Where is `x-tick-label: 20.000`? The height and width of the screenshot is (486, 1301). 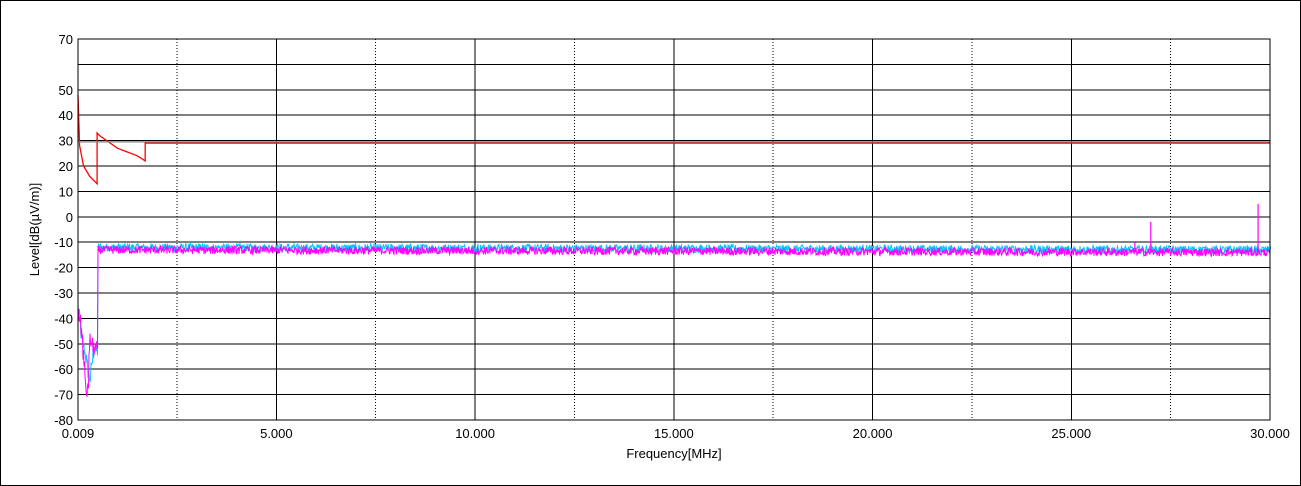
x-tick-label: 20.000 is located at coordinates (873, 433).